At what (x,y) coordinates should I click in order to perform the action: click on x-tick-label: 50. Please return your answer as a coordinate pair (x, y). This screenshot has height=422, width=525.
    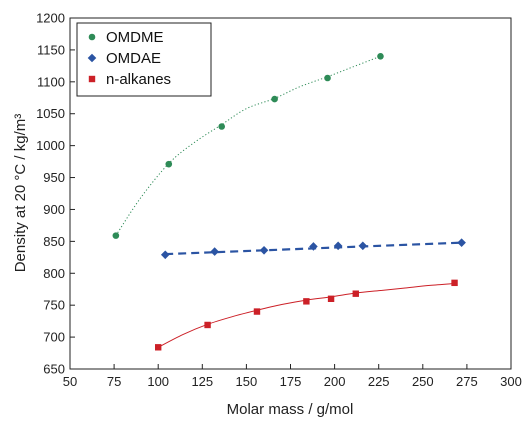
    Looking at the image, I should click on (70, 381).